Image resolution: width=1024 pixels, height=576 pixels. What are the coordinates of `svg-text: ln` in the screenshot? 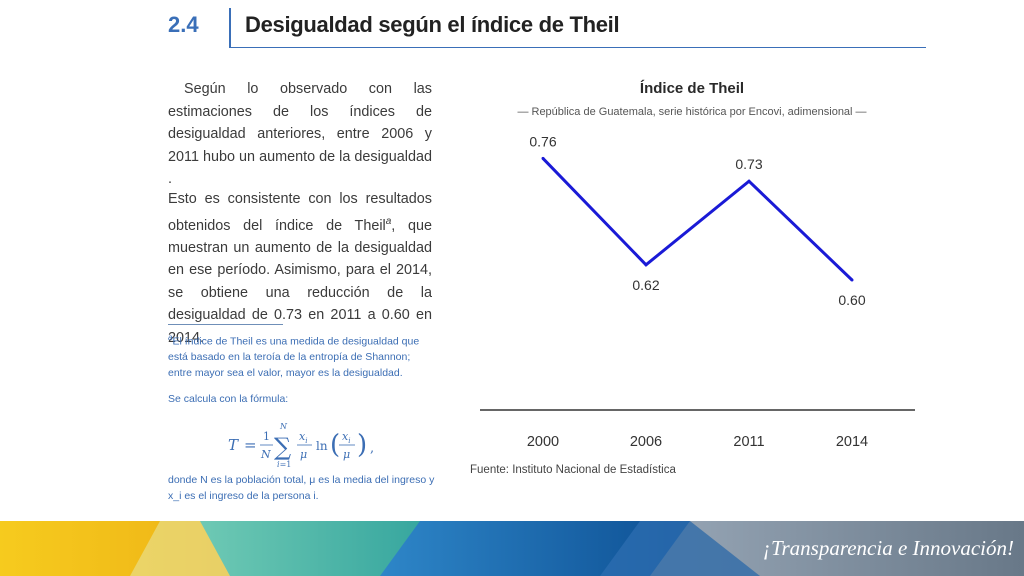 It's located at (322, 446).